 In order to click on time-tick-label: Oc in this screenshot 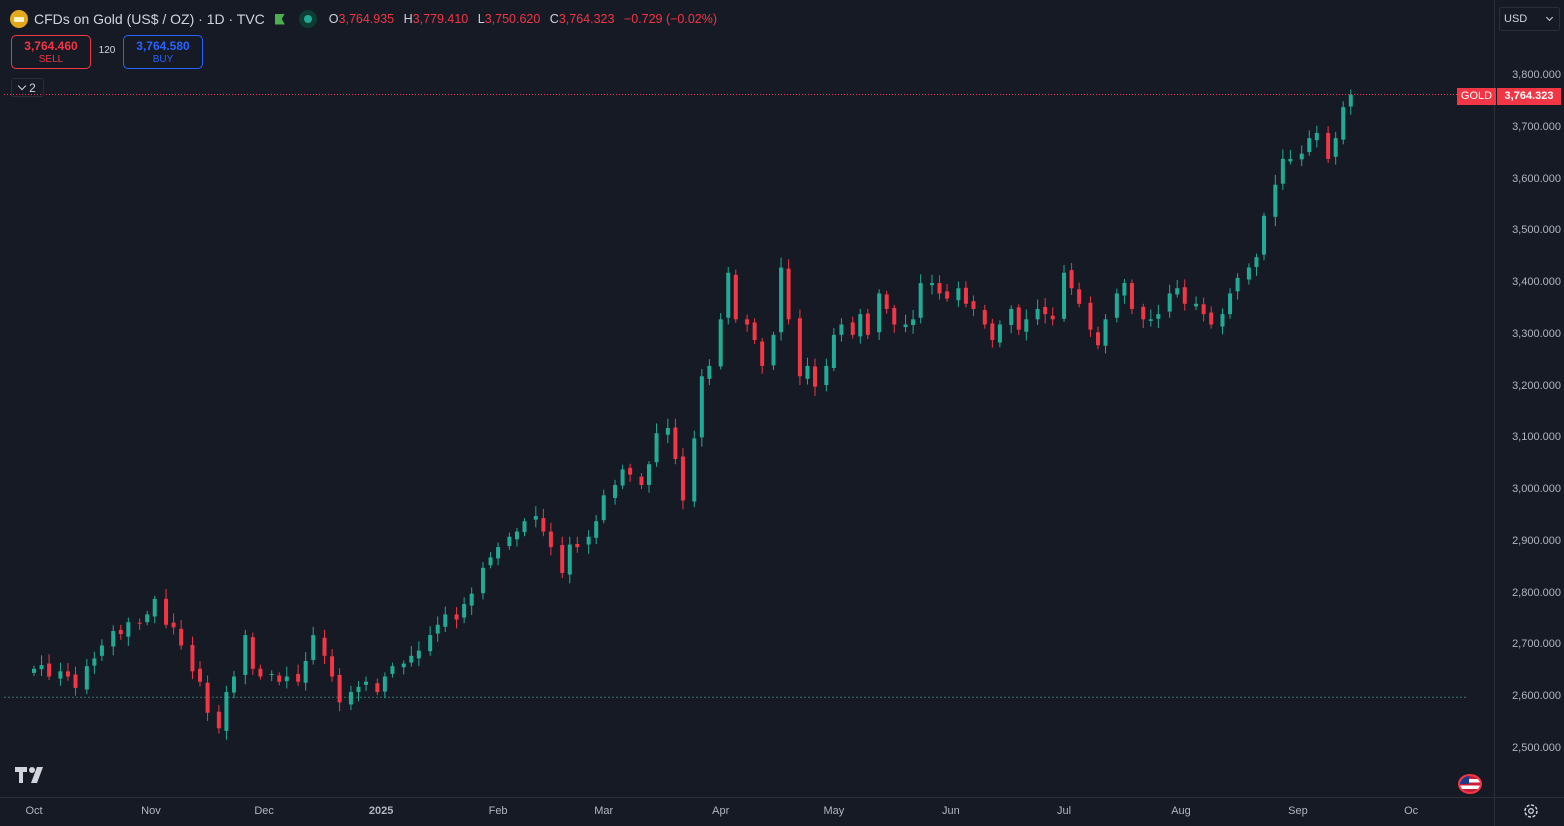, I will do `click(1411, 811)`.